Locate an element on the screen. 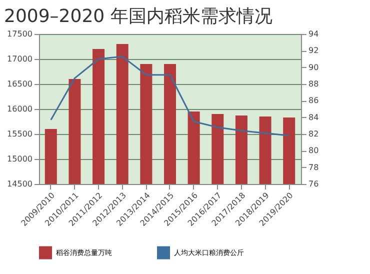  y-tick-label: 17500 is located at coordinates (19, 34).